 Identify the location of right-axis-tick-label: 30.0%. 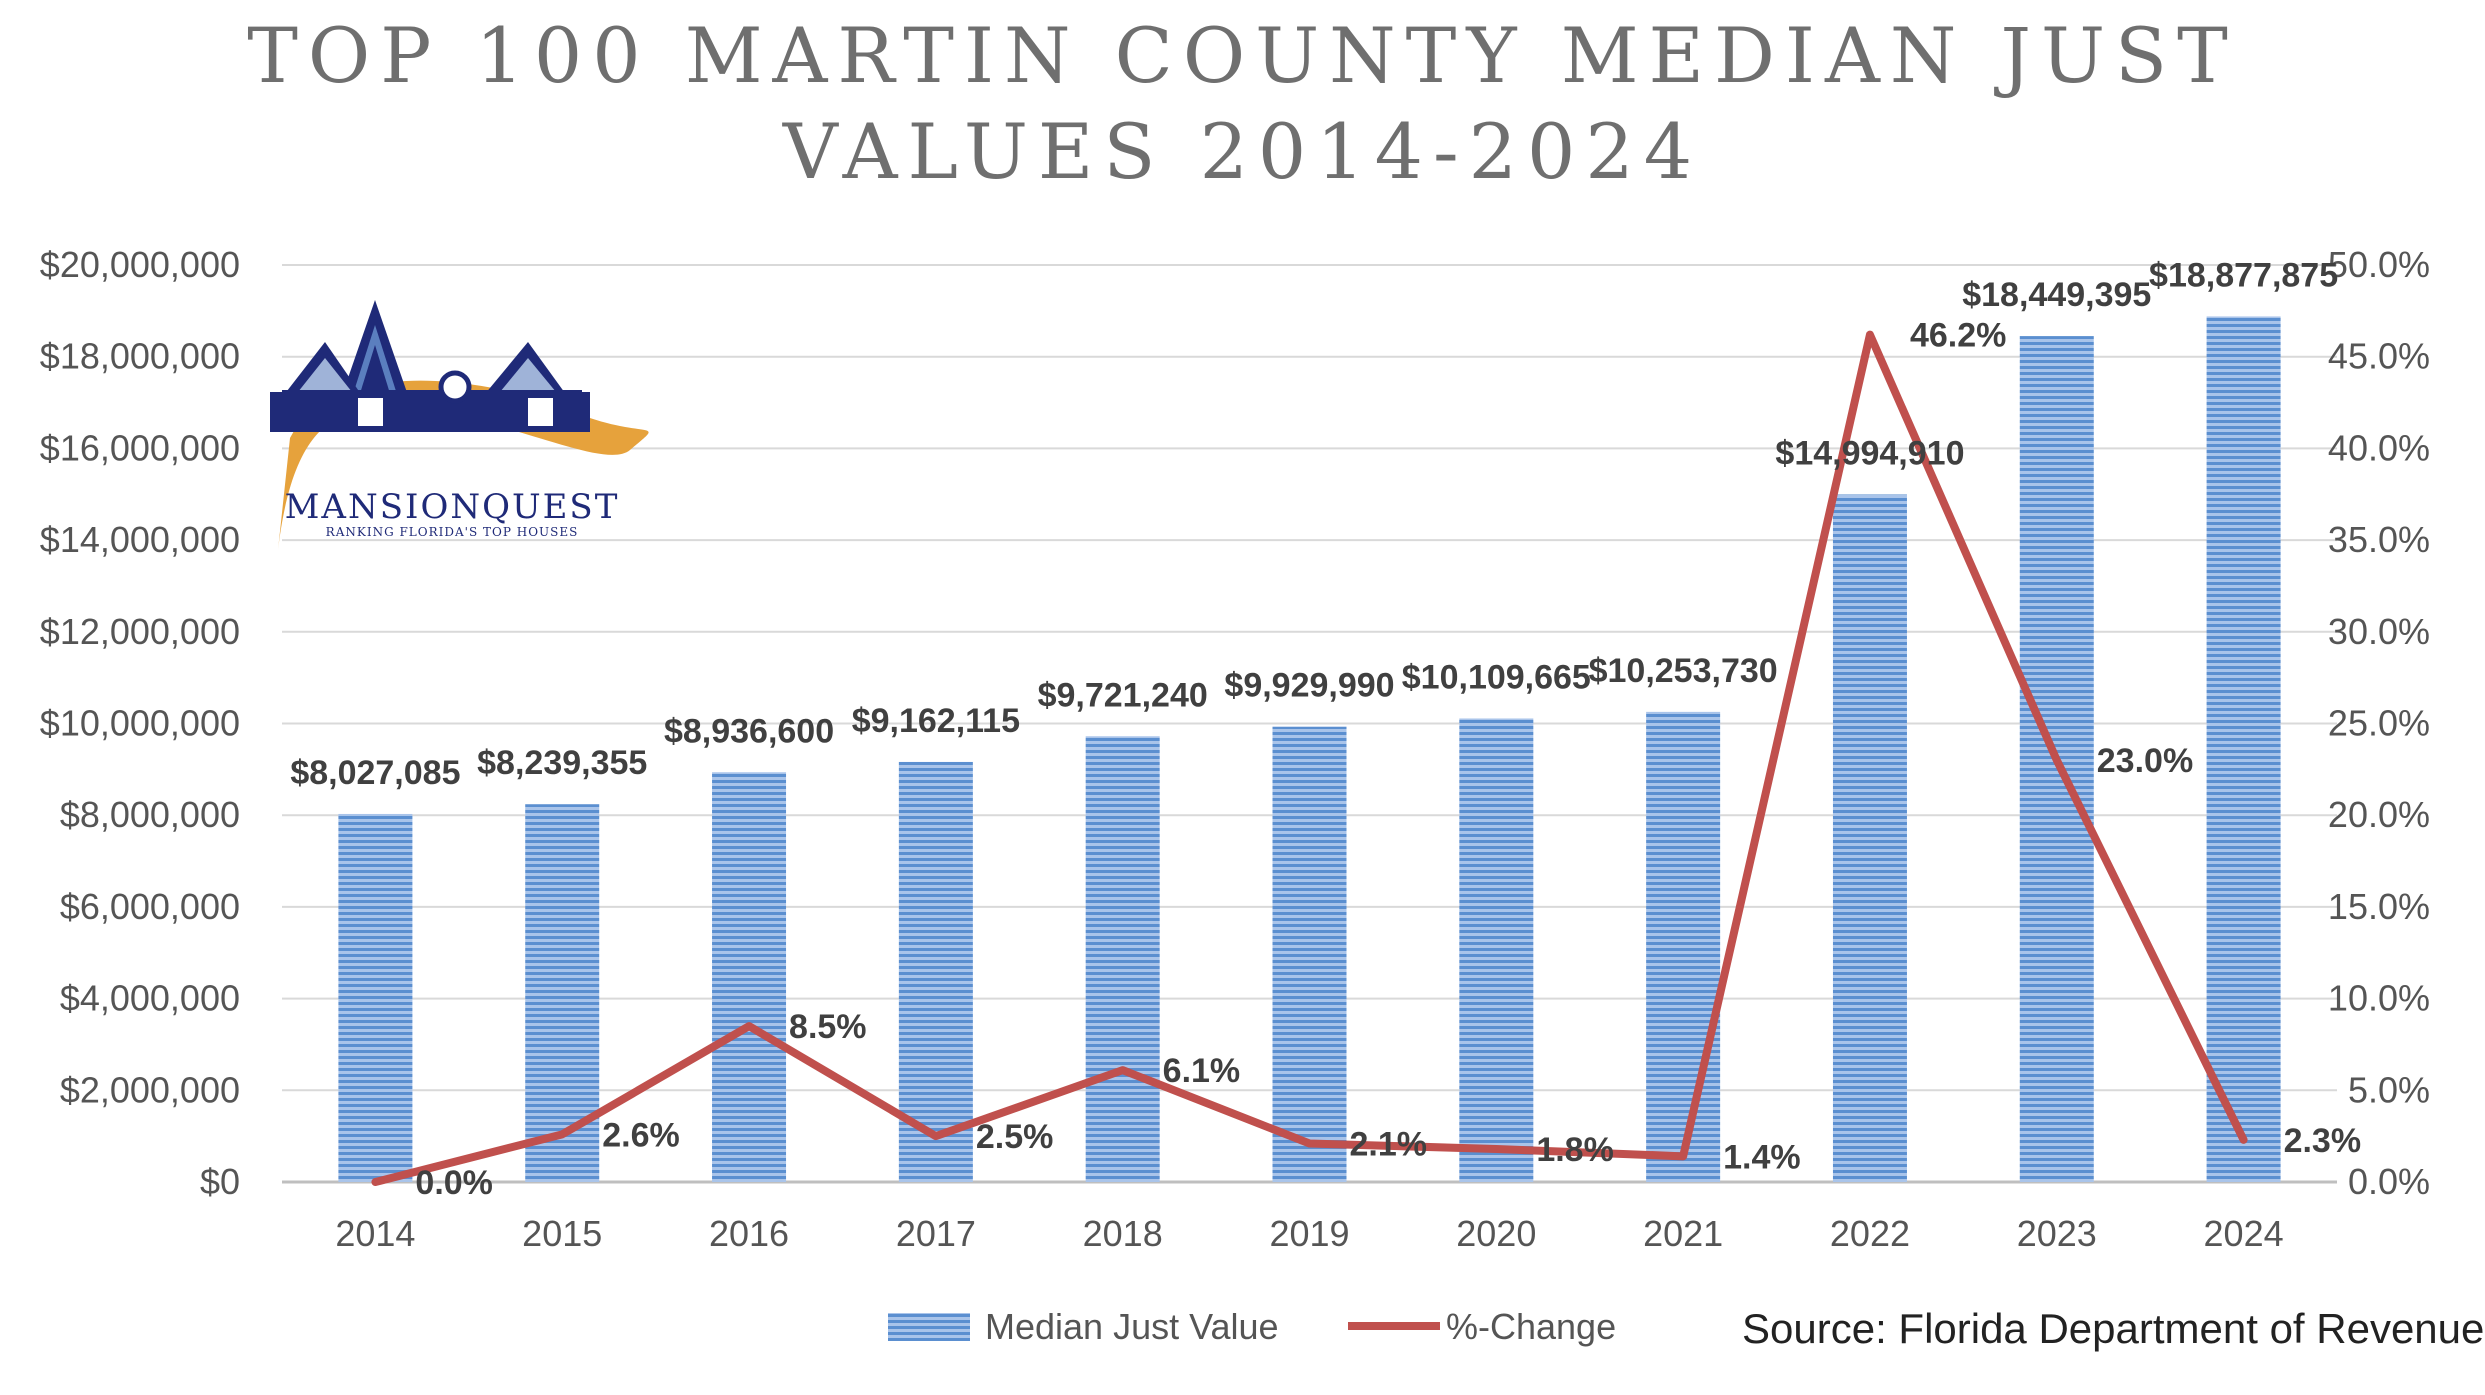
(2379, 631).